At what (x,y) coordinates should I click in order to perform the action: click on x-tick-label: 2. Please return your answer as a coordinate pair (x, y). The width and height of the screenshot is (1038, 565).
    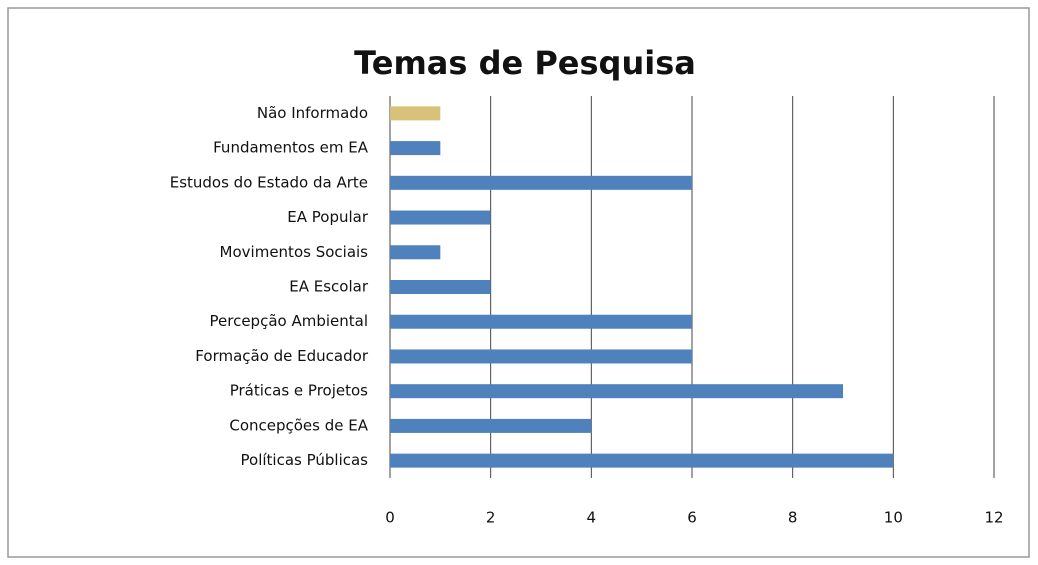
    Looking at the image, I should click on (491, 518).